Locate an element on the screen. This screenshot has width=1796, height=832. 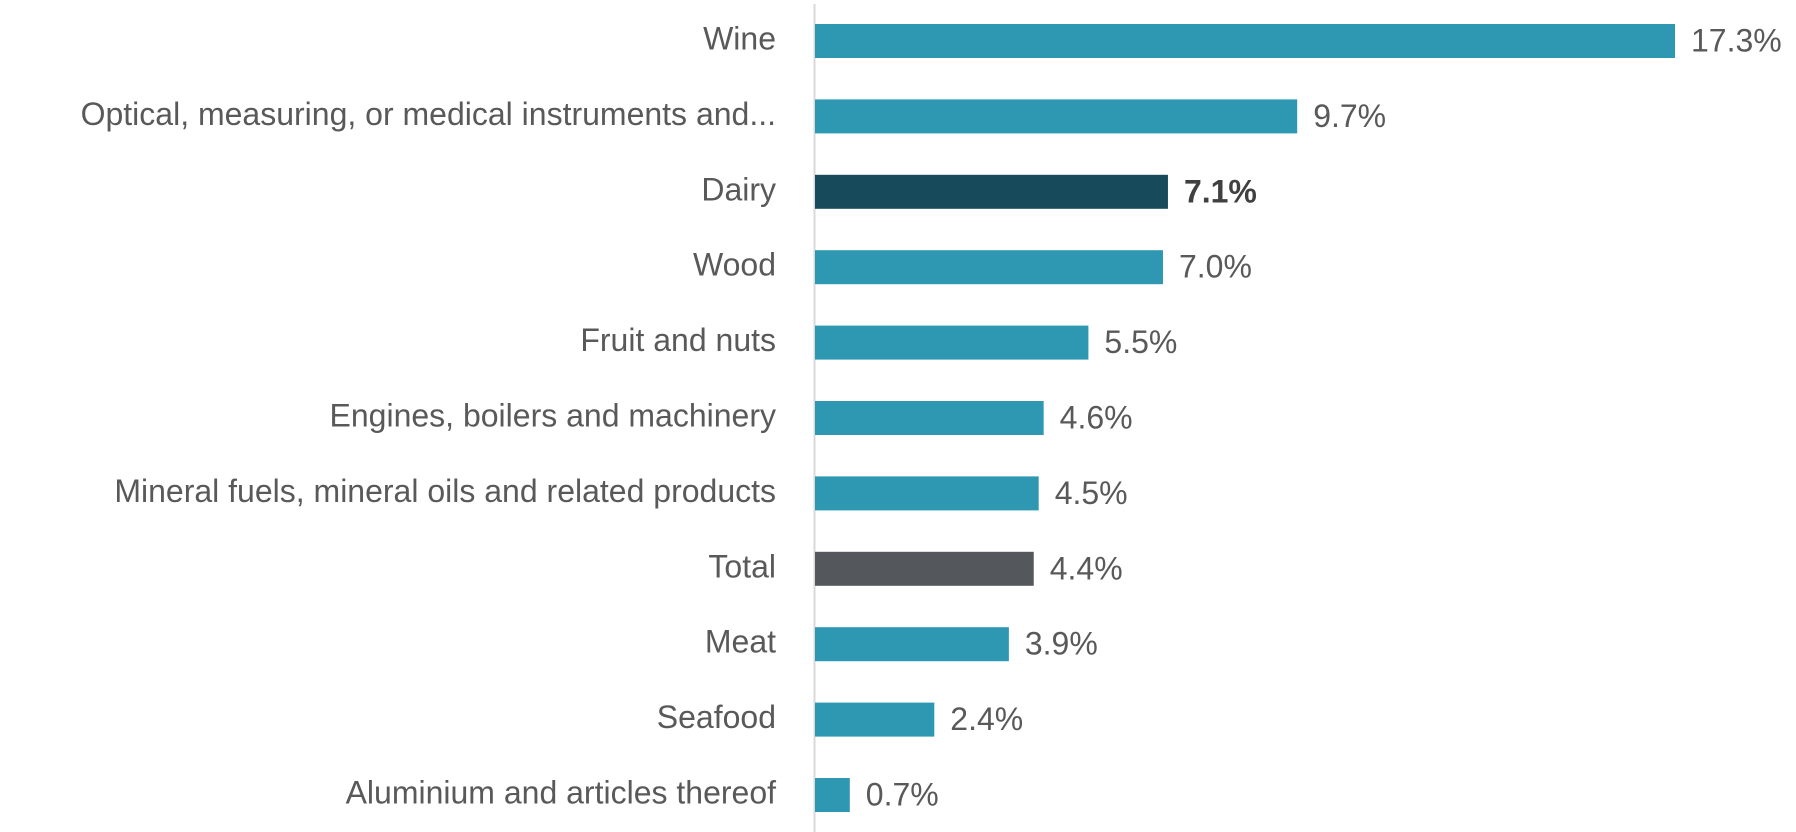
data-label: 4.4% is located at coordinates (1086, 568).